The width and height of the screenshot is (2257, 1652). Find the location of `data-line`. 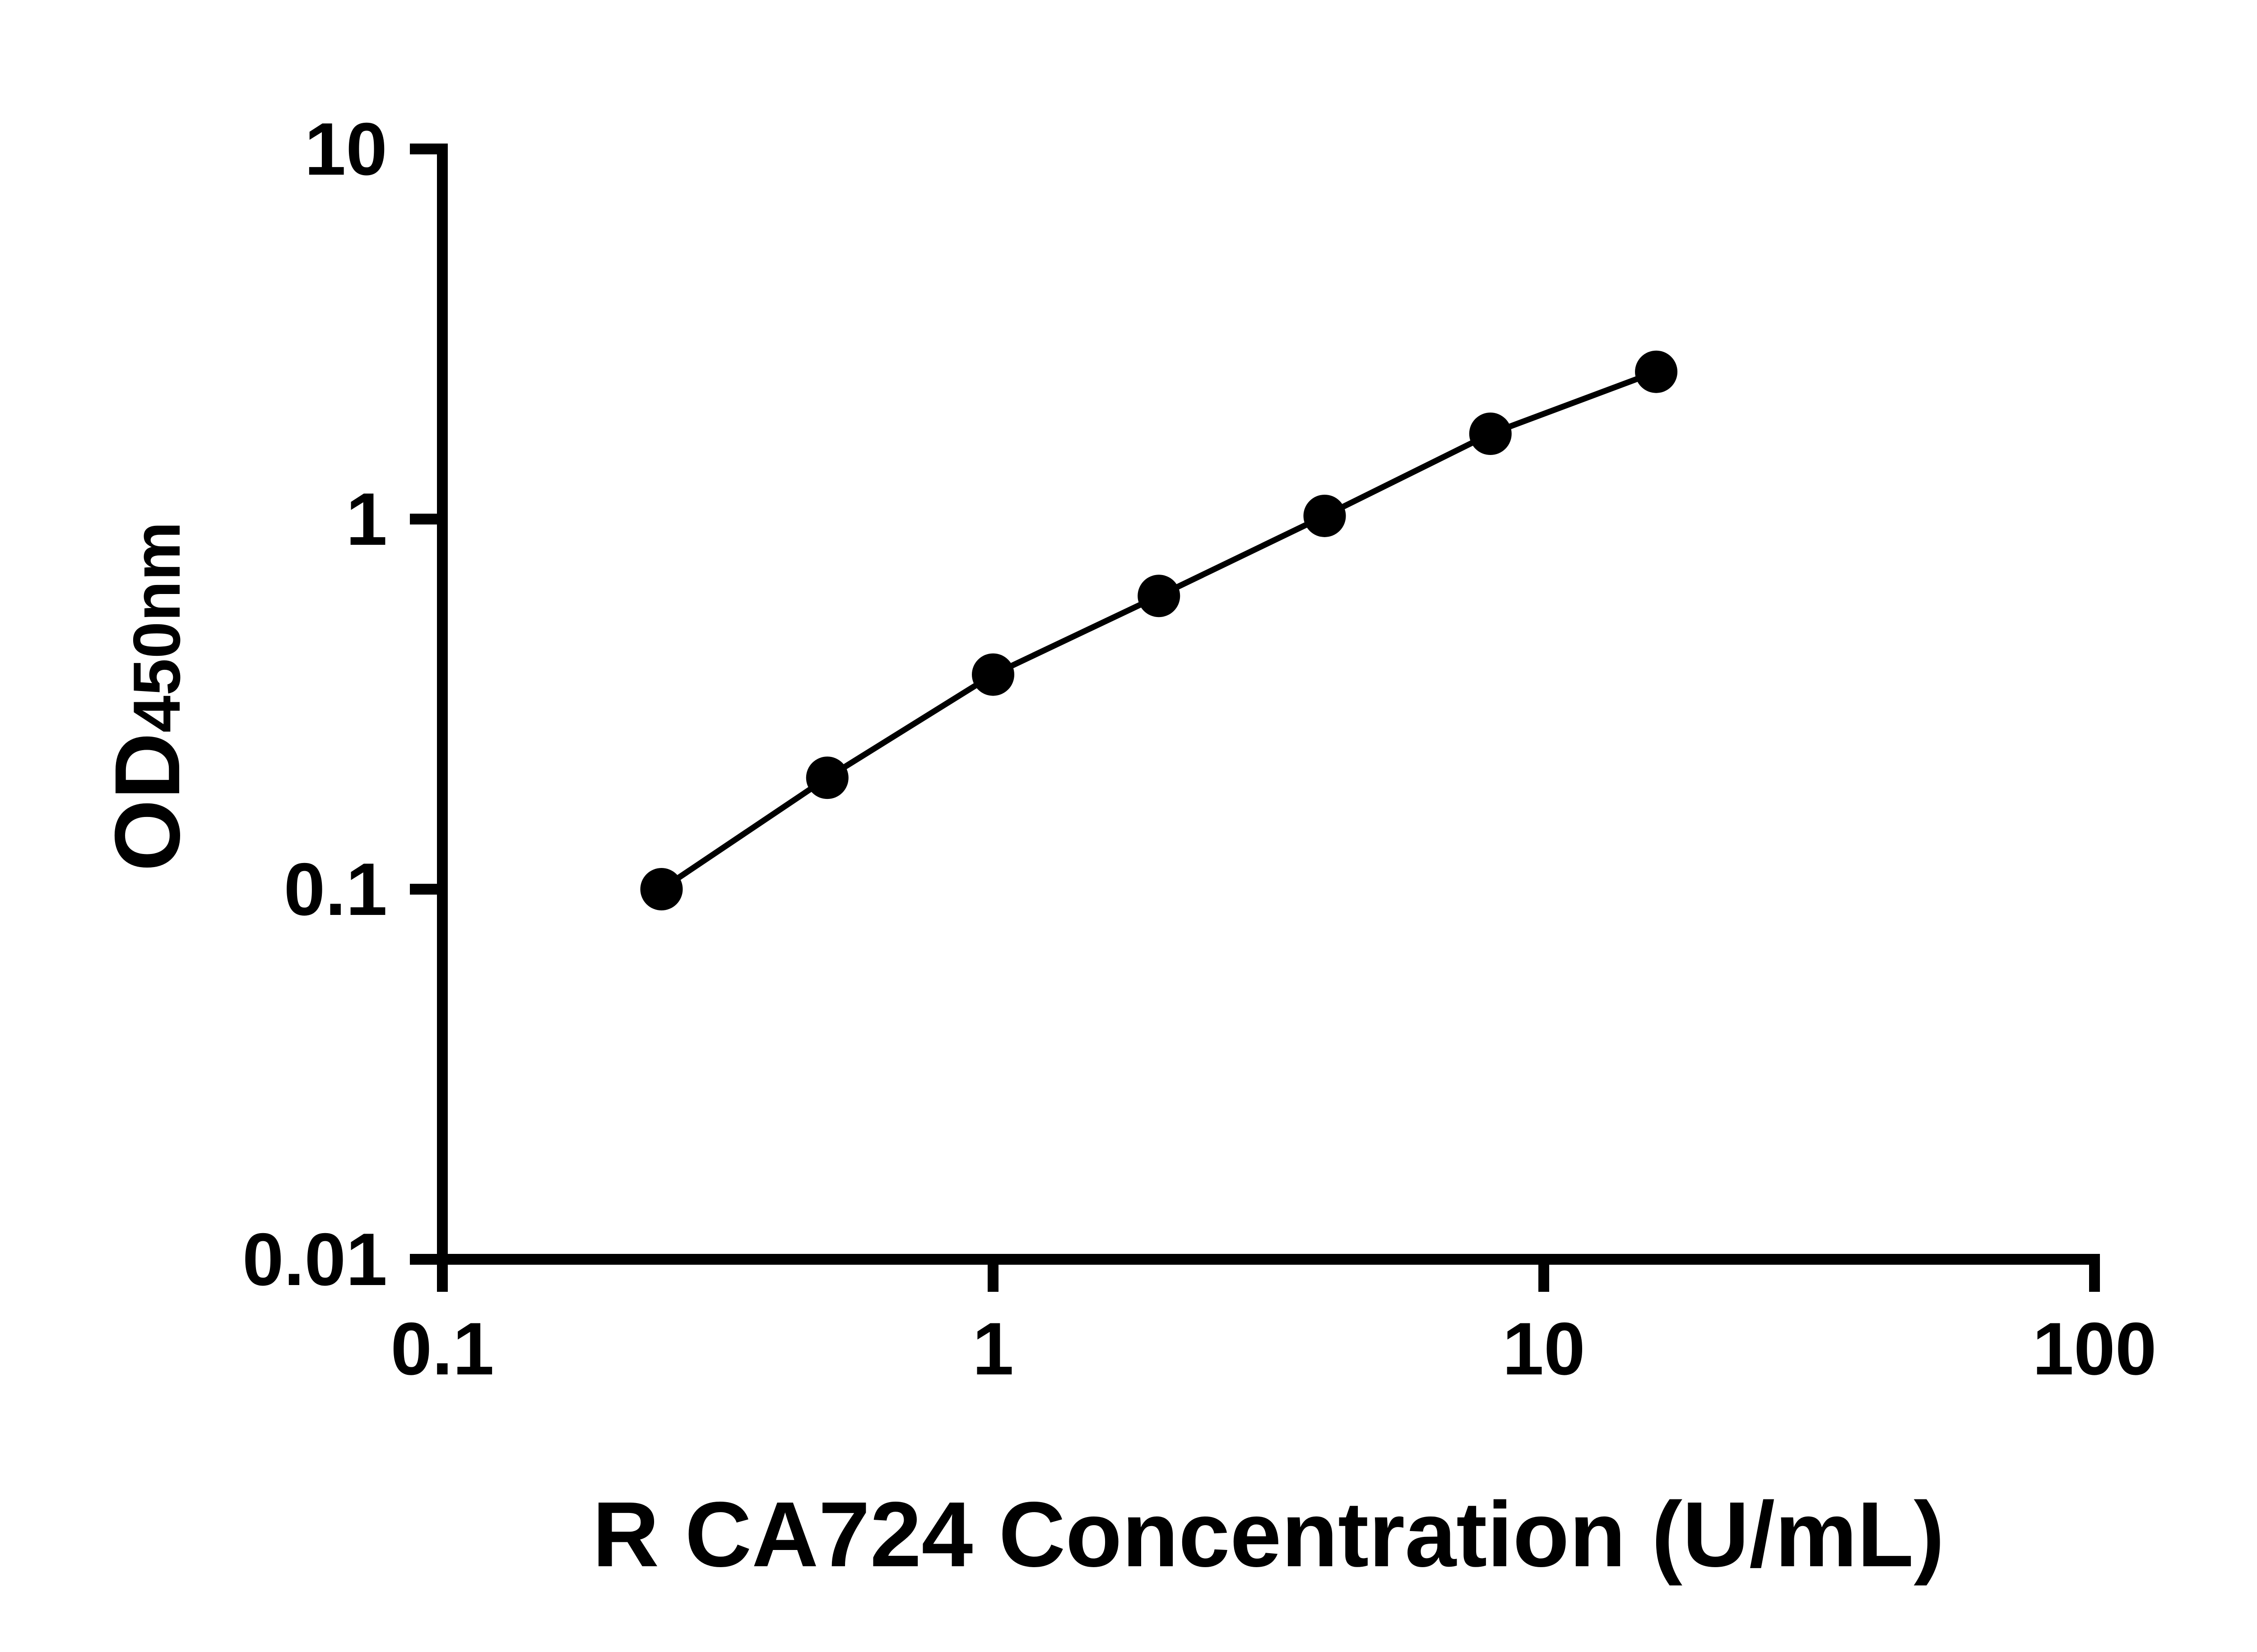

data-line is located at coordinates (1159, 630).